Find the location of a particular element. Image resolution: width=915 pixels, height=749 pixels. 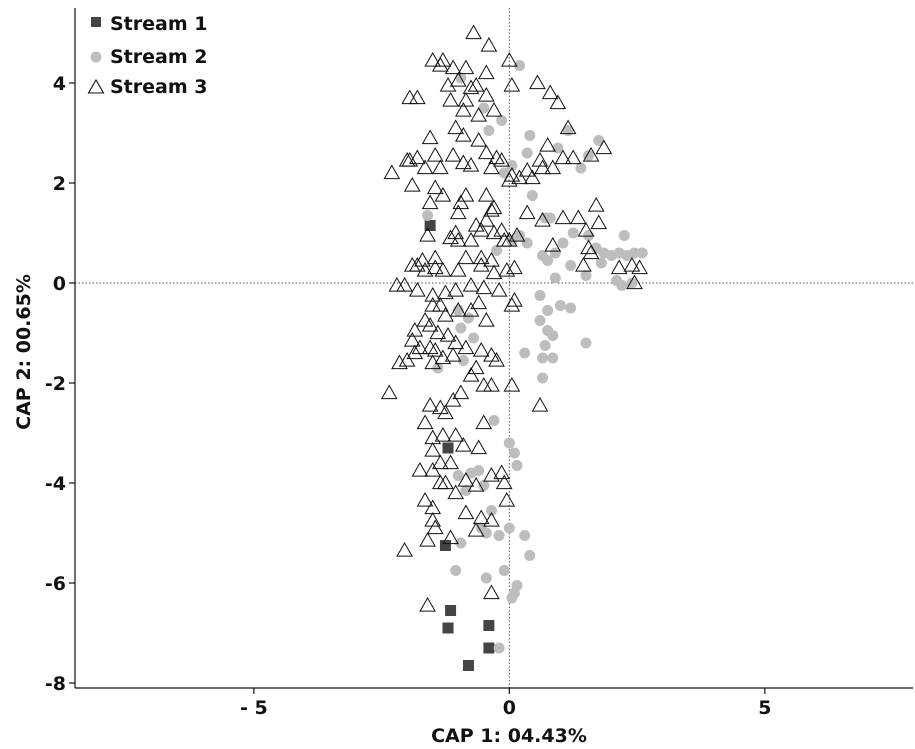

x-tick-label: - 5 is located at coordinates (254, 708).